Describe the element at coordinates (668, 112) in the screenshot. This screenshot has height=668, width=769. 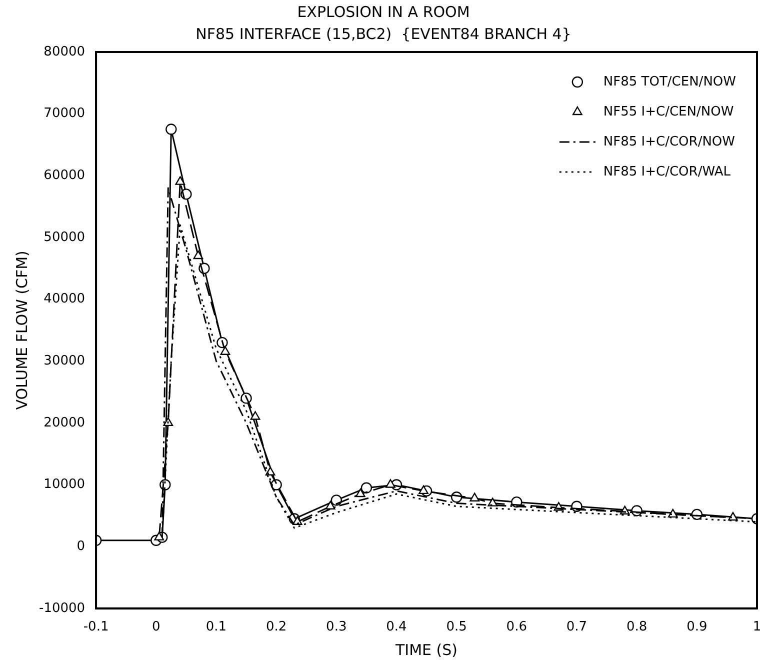
I see `legend-label: NF55 I+C/CEN/NOW` at that location.